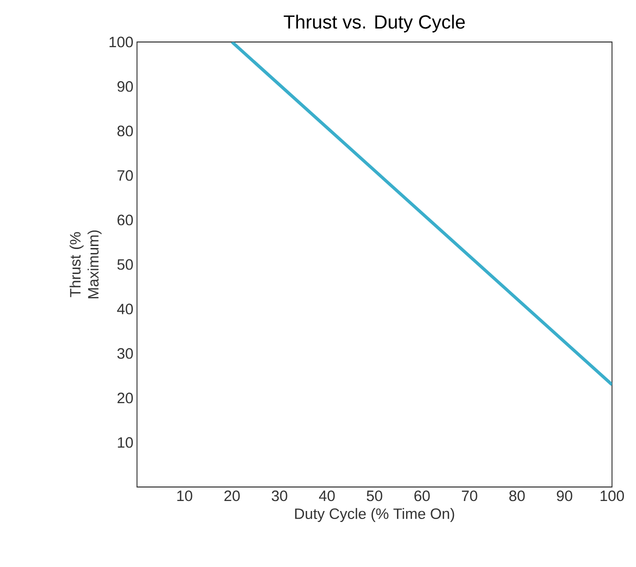 This screenshot has width=636, height=567. What do you see at coordinates (86, 264) in the screenshot?
I see `y-axis-title: Thrust (% Maximum)` at bounding box center [86, 264].